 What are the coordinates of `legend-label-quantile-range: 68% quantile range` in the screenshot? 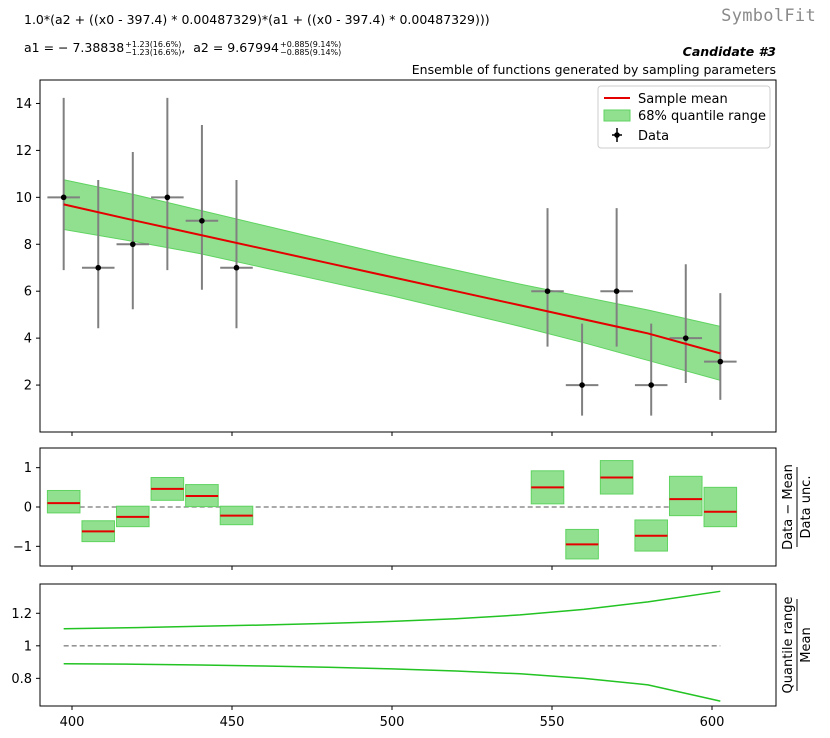 It's located at (702, 116).